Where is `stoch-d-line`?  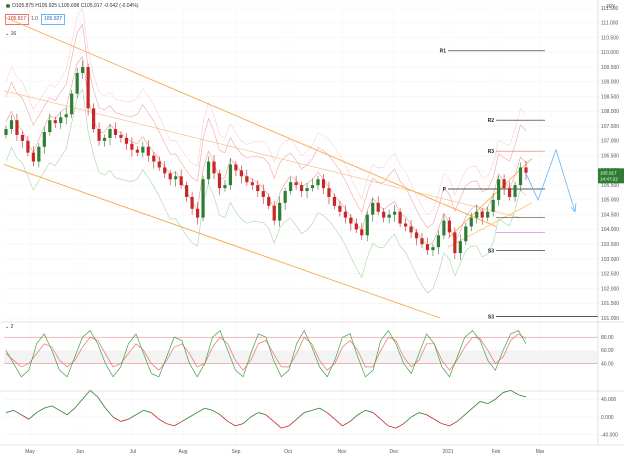 stoch-d-line is located at coordinates (266, 352).